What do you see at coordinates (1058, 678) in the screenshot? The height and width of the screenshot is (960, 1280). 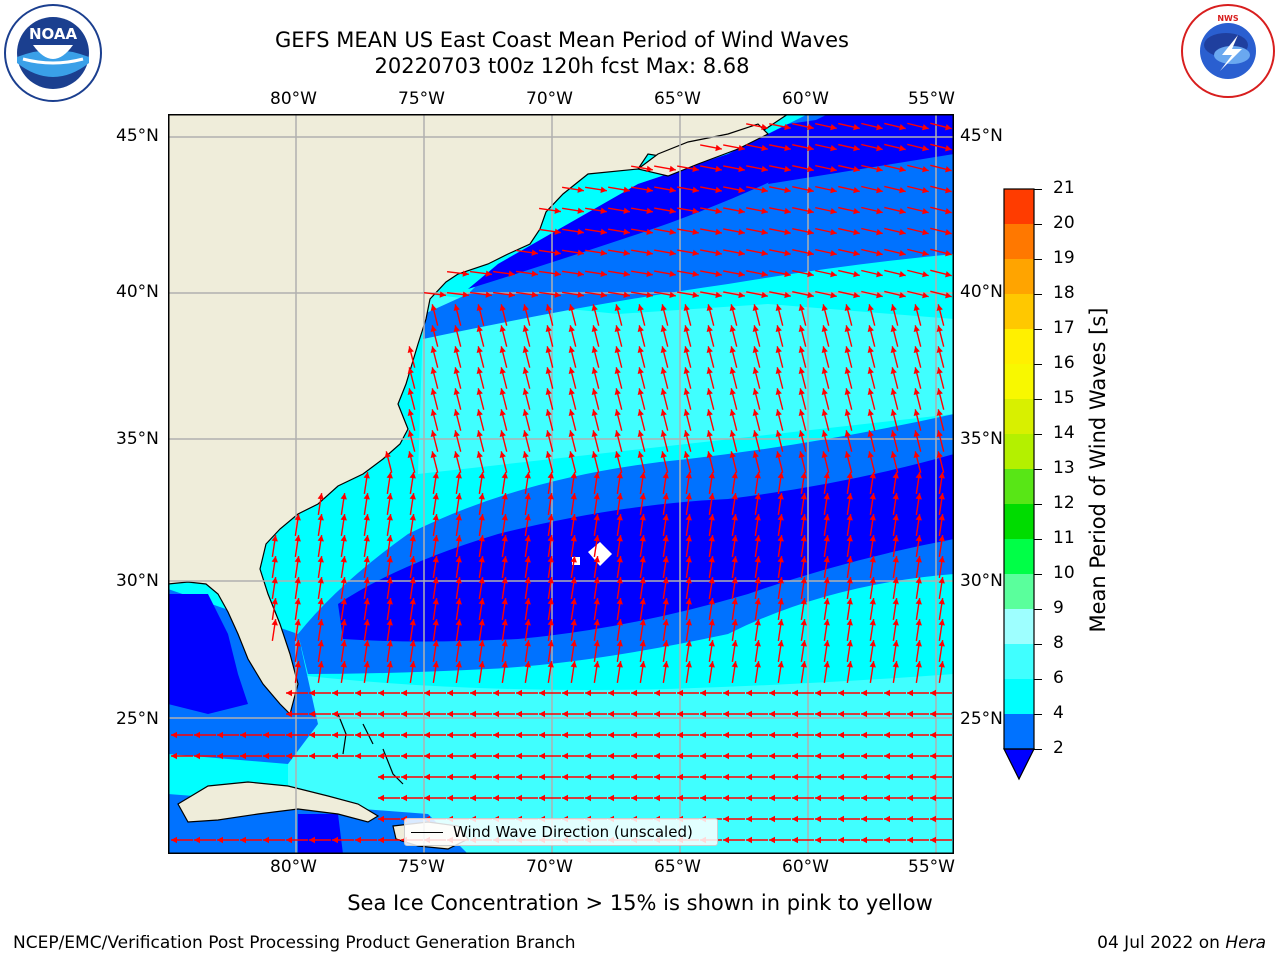 I see `colorbar-tick-label: 6` at bounding box center [1058, 678].